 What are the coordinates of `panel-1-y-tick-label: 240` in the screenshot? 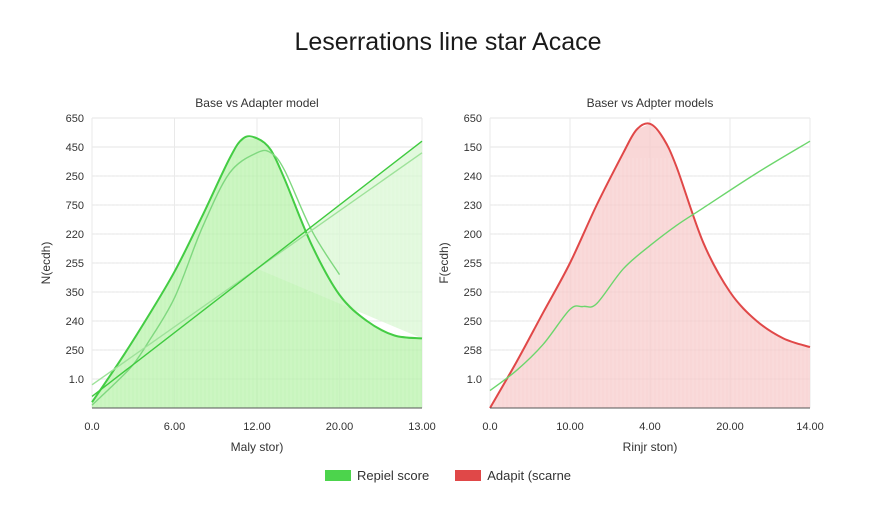 It's located at (473, 177).